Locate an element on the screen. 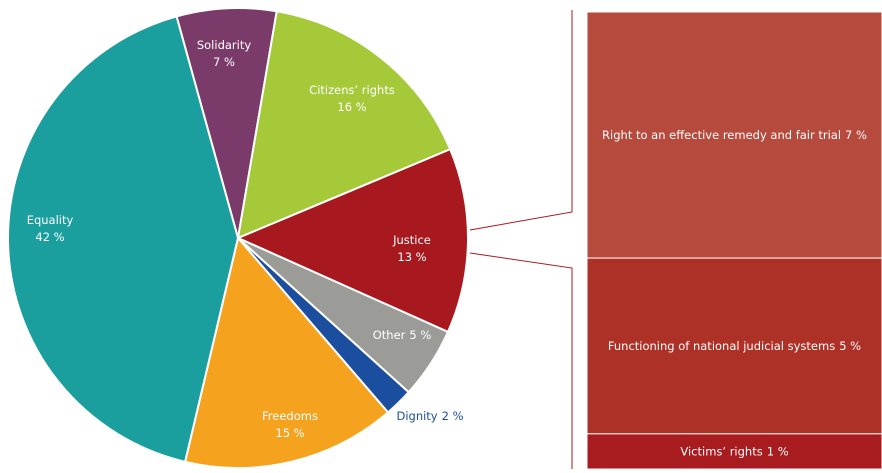  connector is located at coordinates (521, 239).